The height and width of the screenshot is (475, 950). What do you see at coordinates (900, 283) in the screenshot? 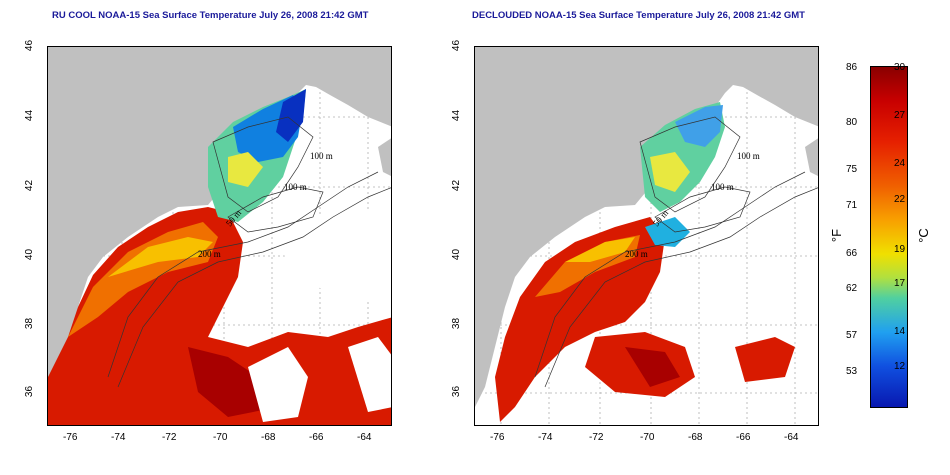
I see `celsius-tick: 17` at bounding box center [900, 283].